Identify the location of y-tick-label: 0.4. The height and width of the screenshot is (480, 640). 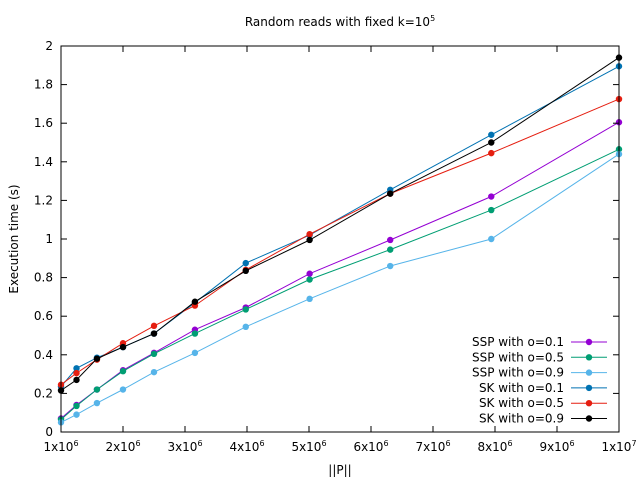
(43, 355).